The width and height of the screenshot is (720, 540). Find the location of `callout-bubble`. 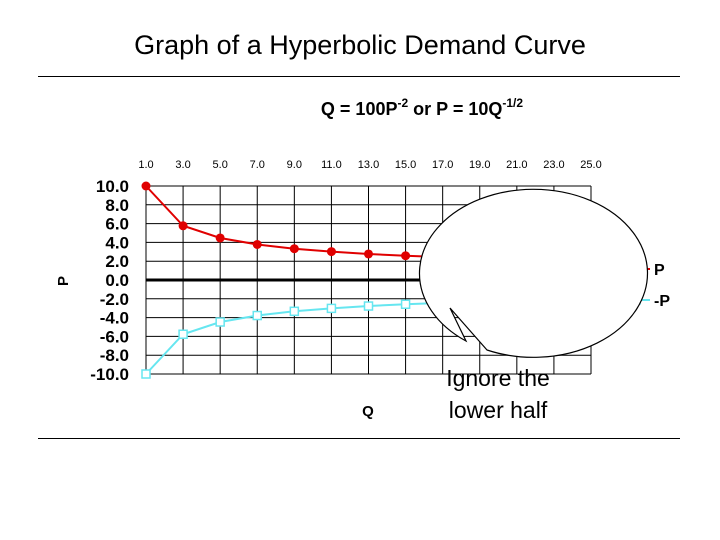

callout-bubble is located at coordinates (533, 273).